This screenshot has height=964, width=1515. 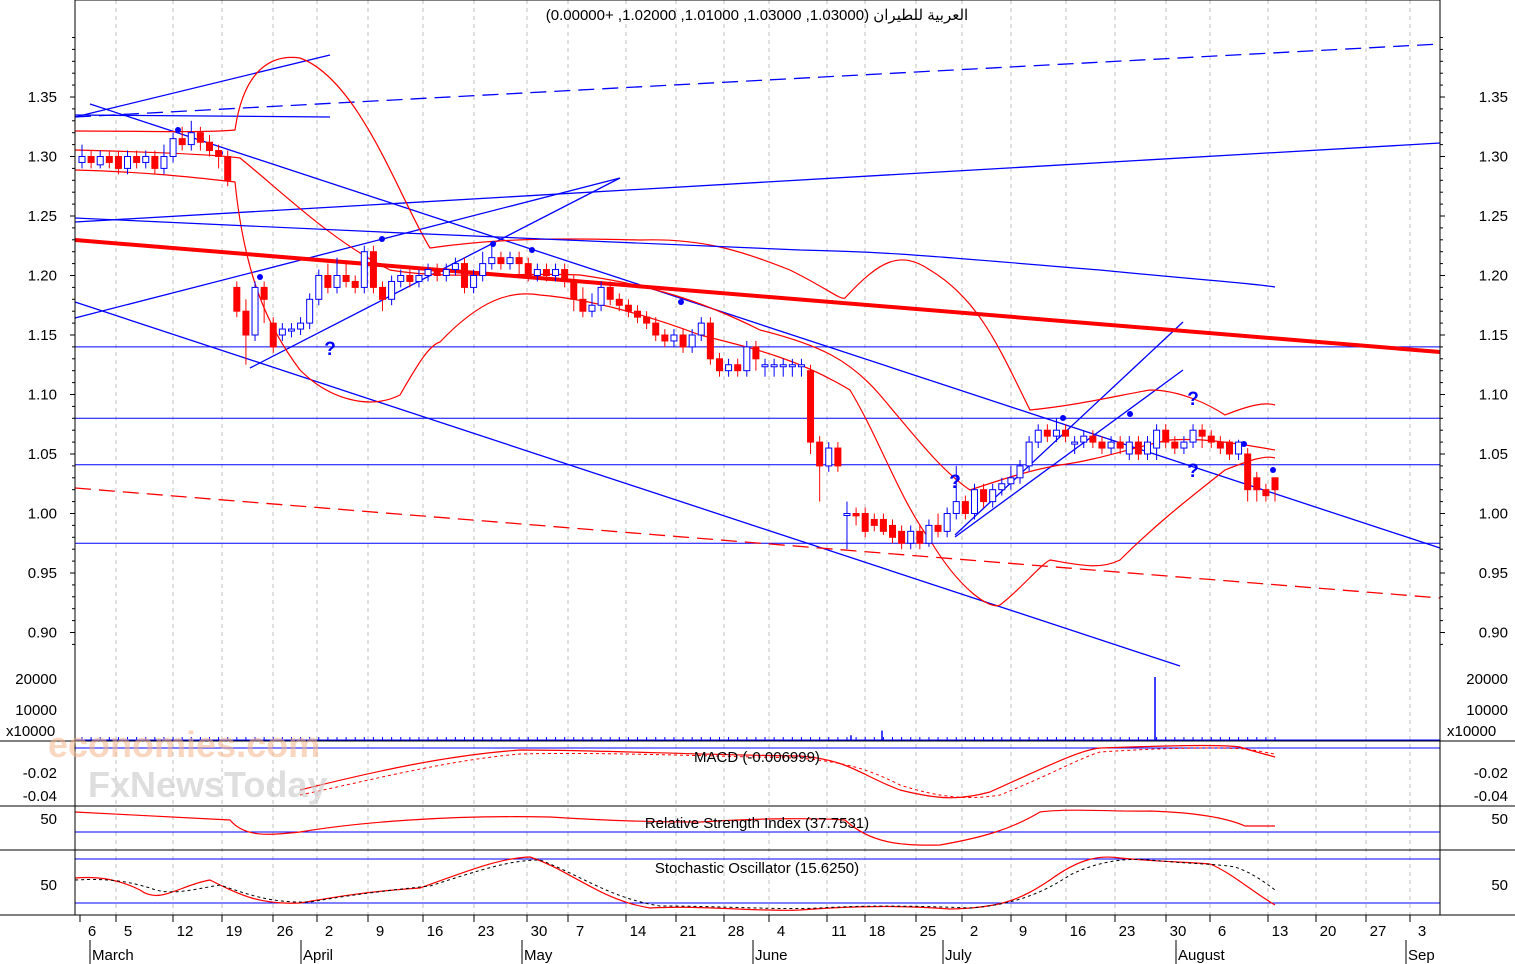 What do you see at coordinates (128, 931) in the screenshot?
I see `xaxis-day-label: 5` at bounding box center [128, 931].